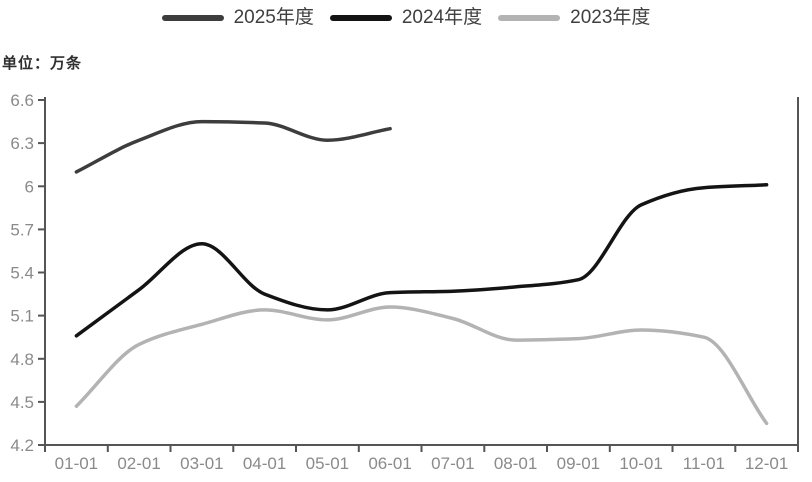  What do you see at coordinates (327, 463) in the screenshot?
I see `x-tick-label: 05-01` at bounding box center [327, 463].